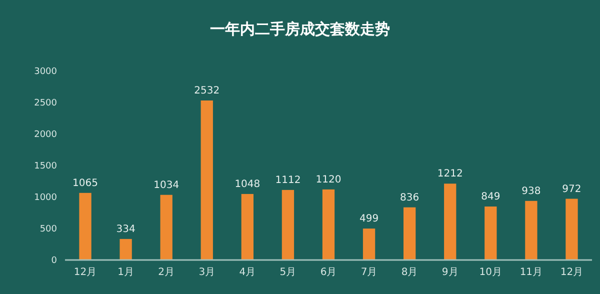 The image size is (600, 294). What do you see at coordinates (207, 90) in the screenshot?
I see `data-label: 2532` at bounding box center [207, 90].